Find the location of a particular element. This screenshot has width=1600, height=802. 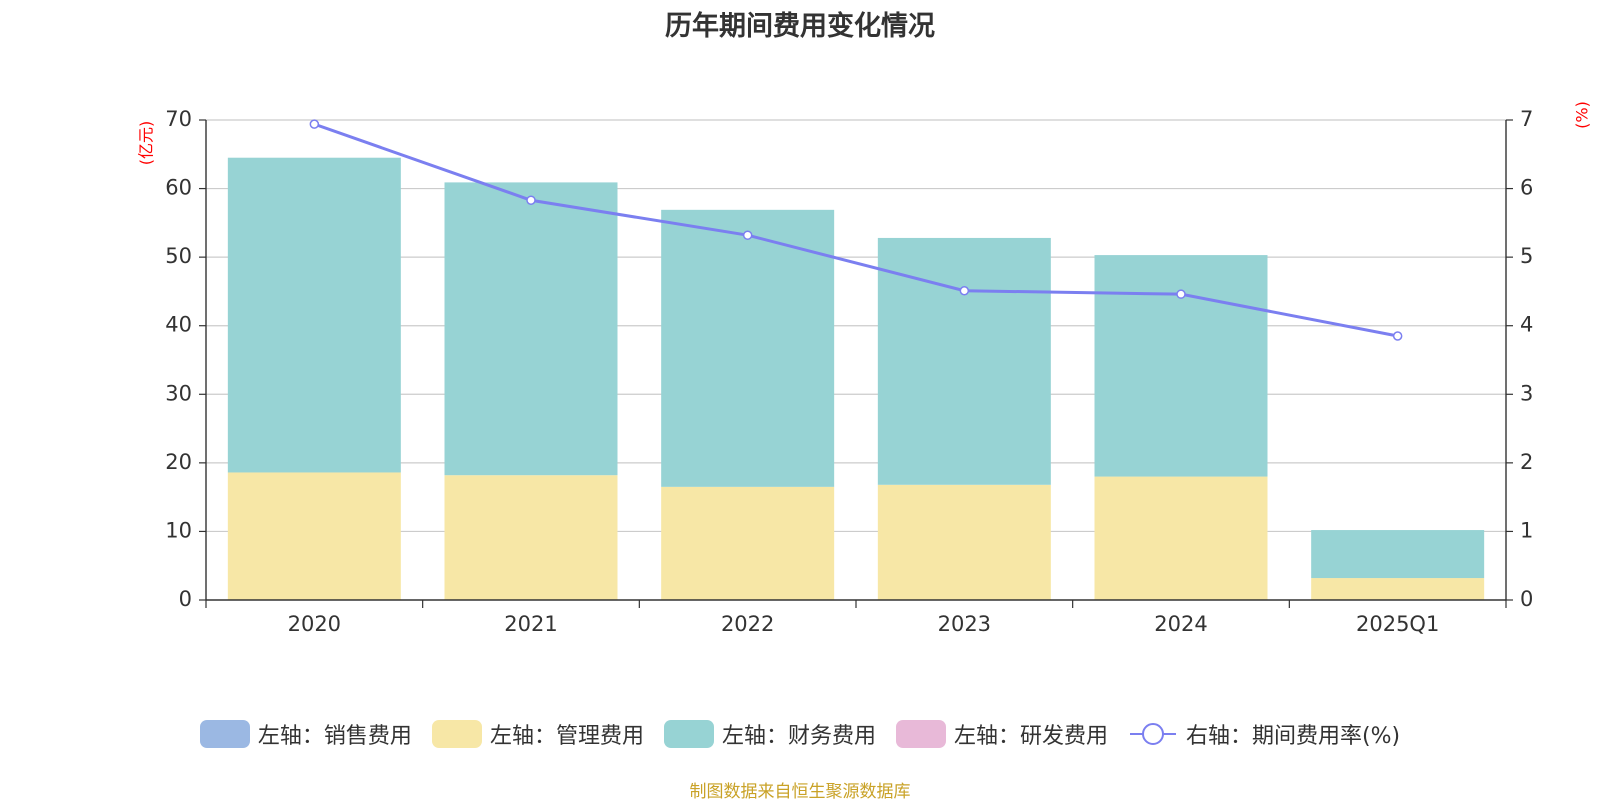

source-note: 制图数据来自恒生聚源数据库 is located at coordinates (800, 792).